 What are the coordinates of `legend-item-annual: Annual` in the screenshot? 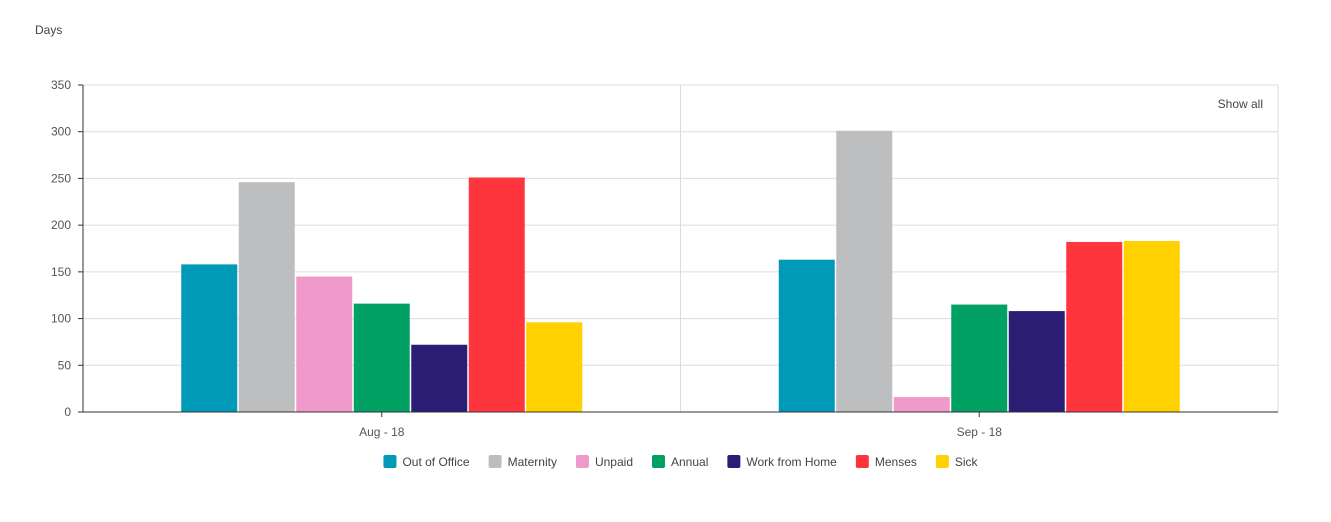 It's located at (680, 462).